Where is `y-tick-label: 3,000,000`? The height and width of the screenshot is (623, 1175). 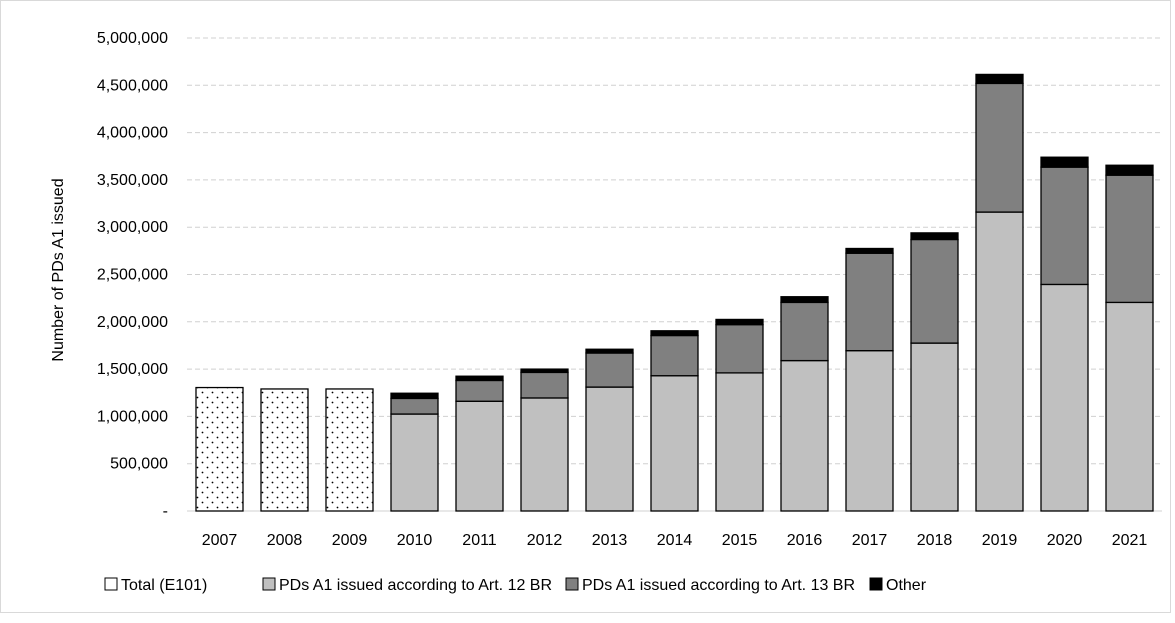
y-tick-label: 3,000,000 is located at coordinates (132, 227).